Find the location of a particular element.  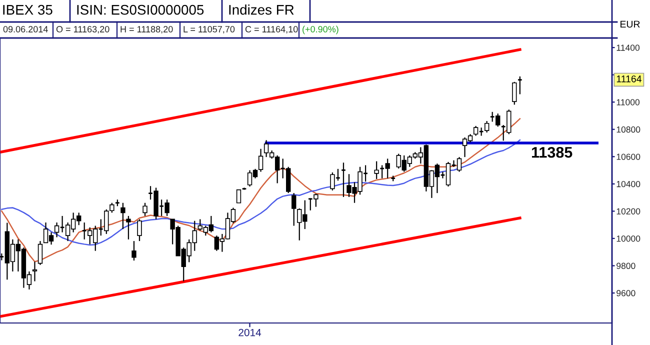

y-tick-label: 9800 is located at coordinates (626, 265).